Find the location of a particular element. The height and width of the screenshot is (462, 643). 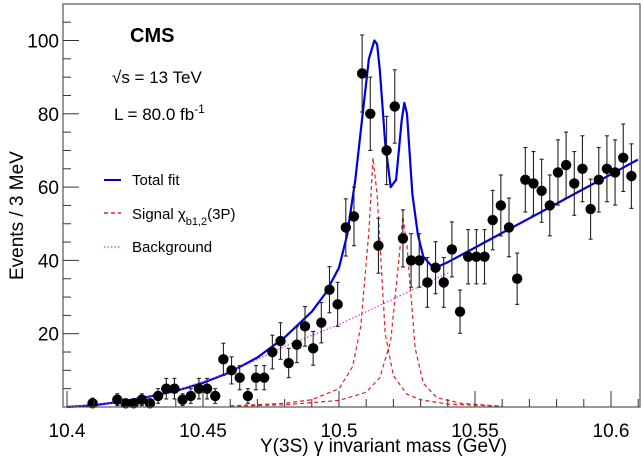

legend-signal-sub: b1,2 is located at coordinates (196, 222).